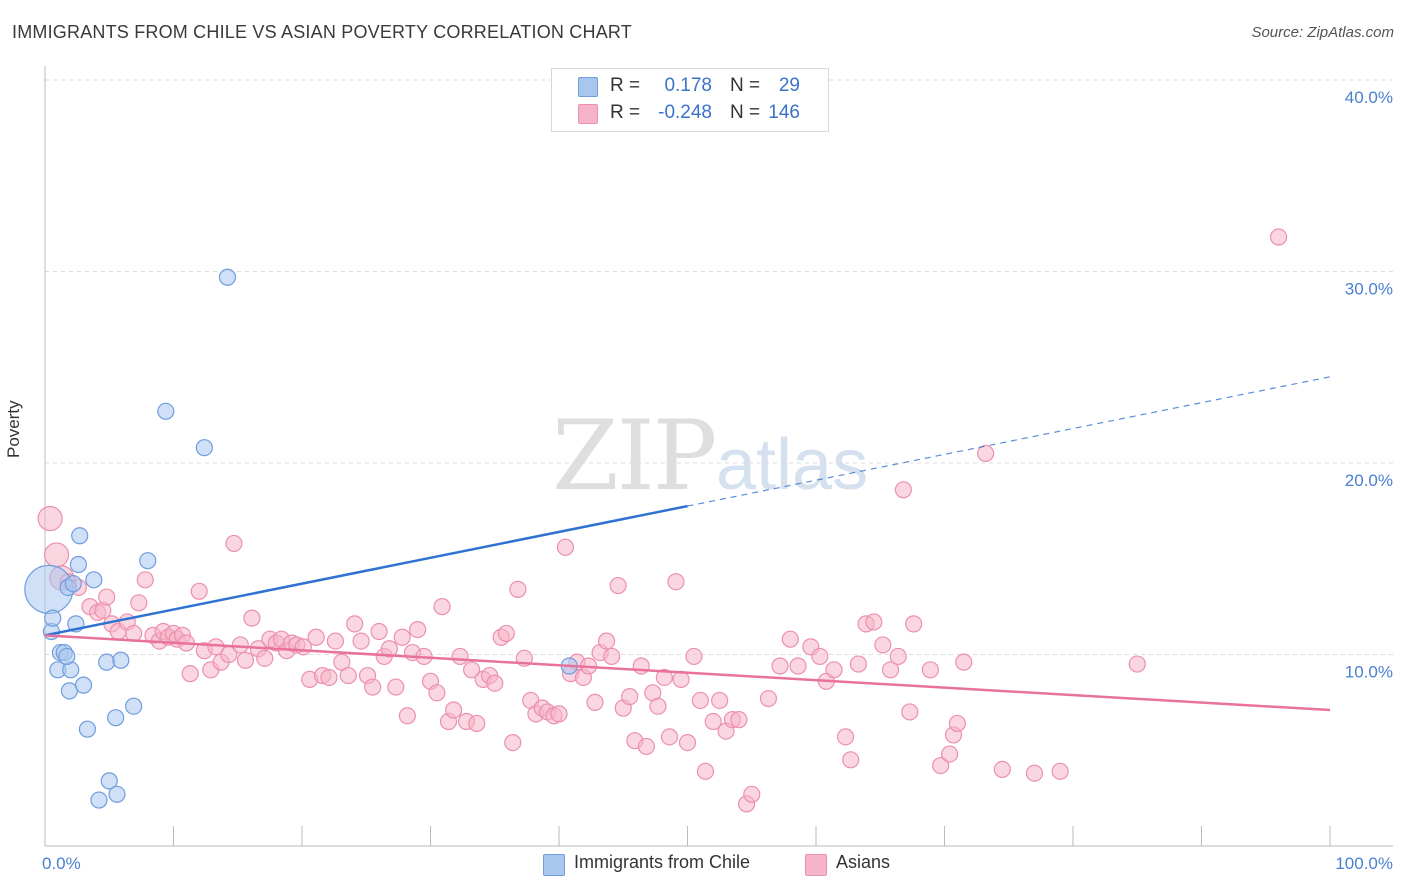 The width and height of the screenshot is (1406, 892). What do you see at coordinates (792, 465) in the screenshot?
I see `watermark-atlas: atlas` at bounding box center [792, 465].